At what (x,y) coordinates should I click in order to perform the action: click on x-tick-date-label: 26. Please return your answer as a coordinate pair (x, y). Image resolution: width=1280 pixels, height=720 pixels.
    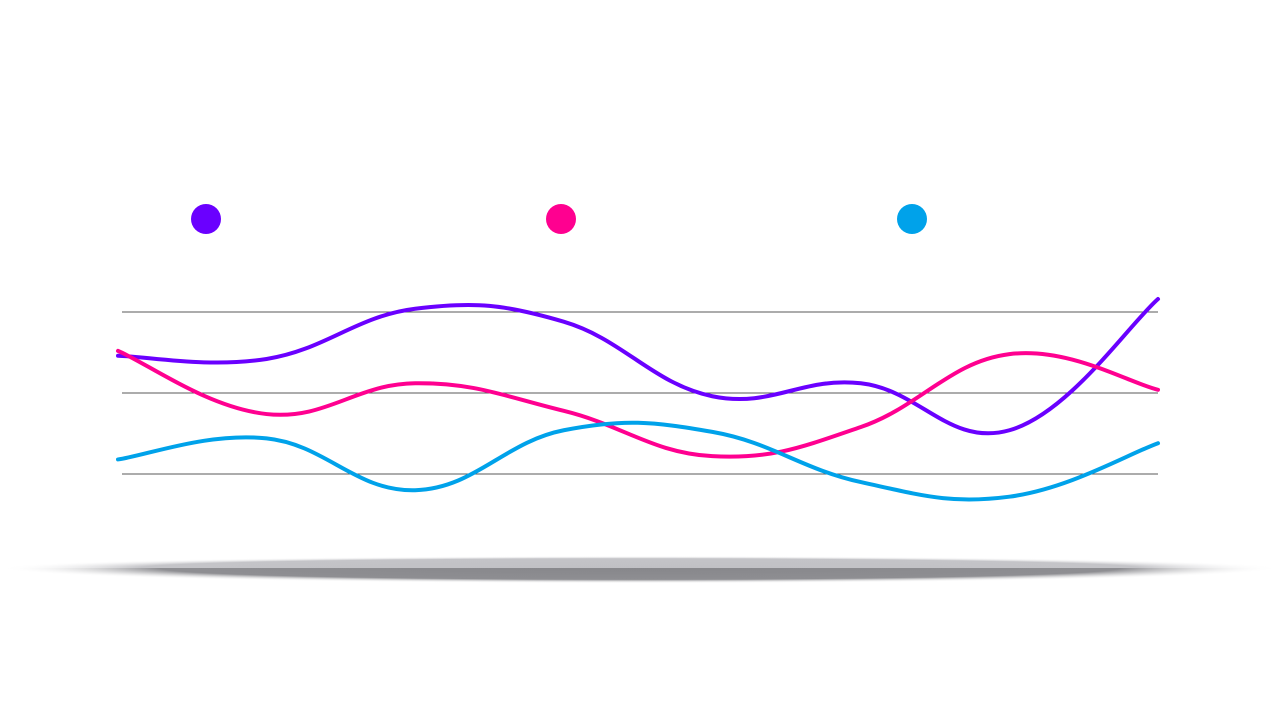
    Looking at the image, I should click on (301, 657).